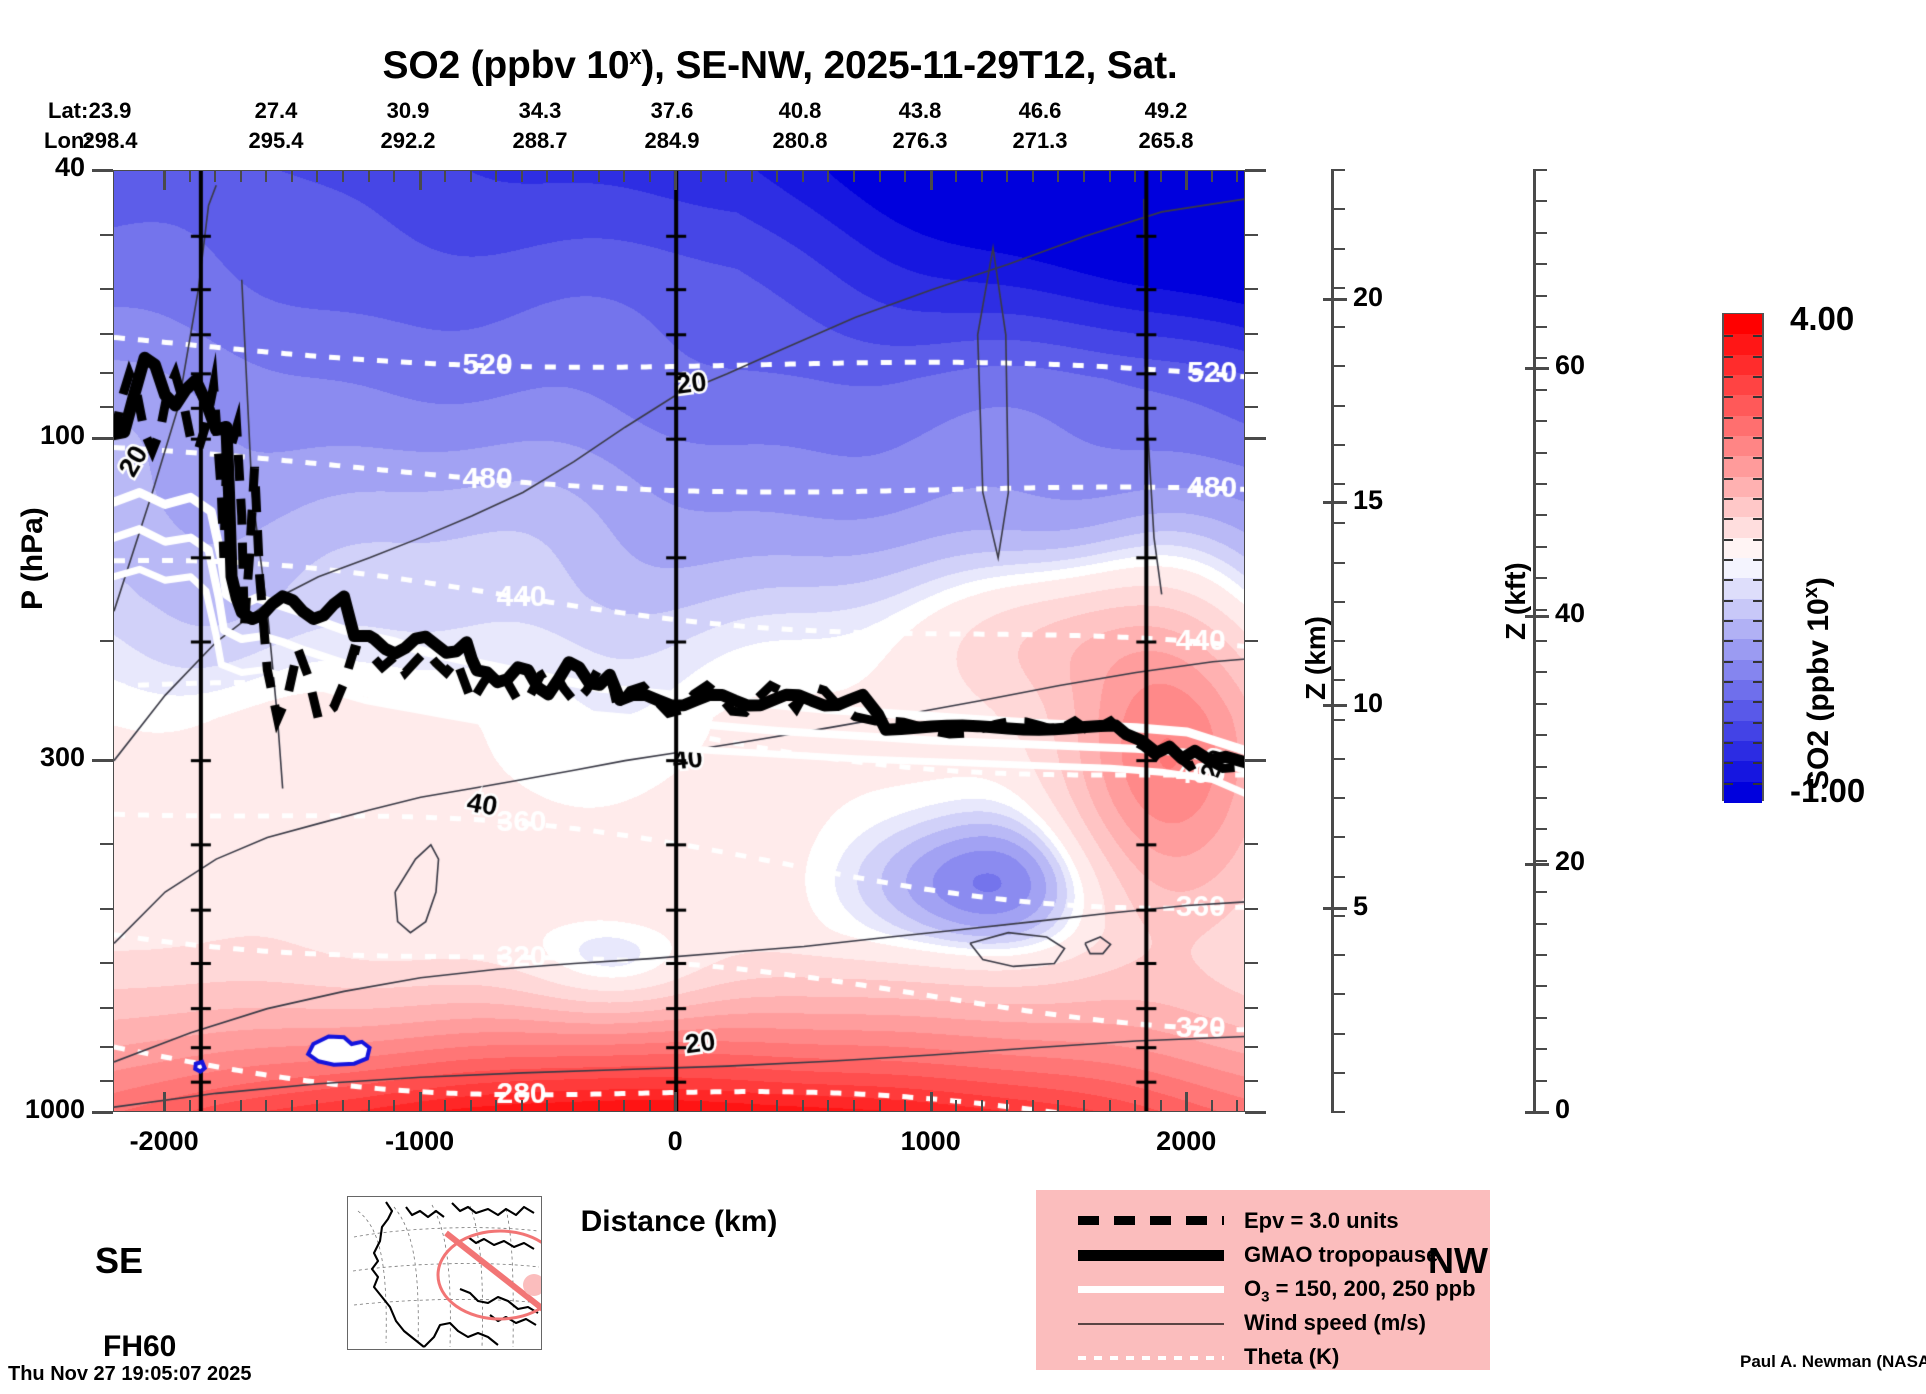 The width and height of the screenshot is (1926, 1394). I want to click on legend-label-2: O3 = 150, 200, 250 ppb, so click(1360, 1291).